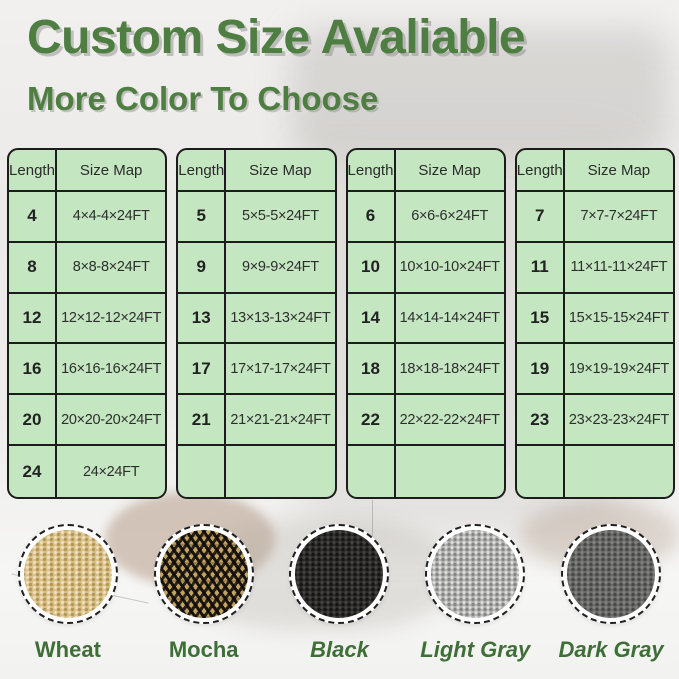  Describe the element at coordinates (203, 98) in the screenshot. I see `page-subtitle: More Color To Choose` at that location.